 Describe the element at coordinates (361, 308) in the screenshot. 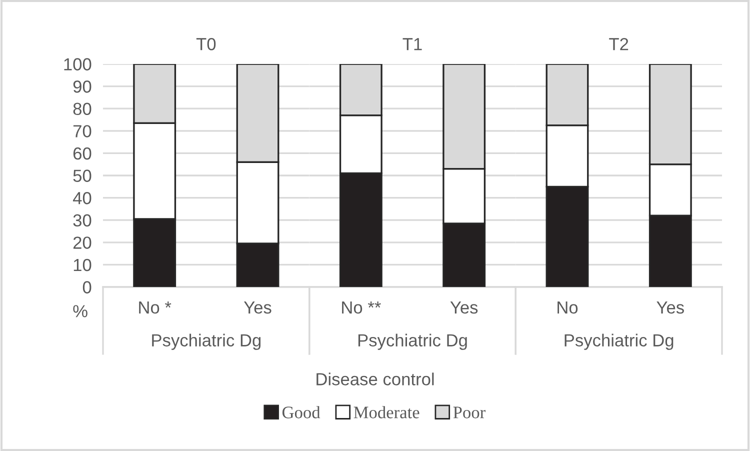

I see `x-tick-label: No **` at that location.